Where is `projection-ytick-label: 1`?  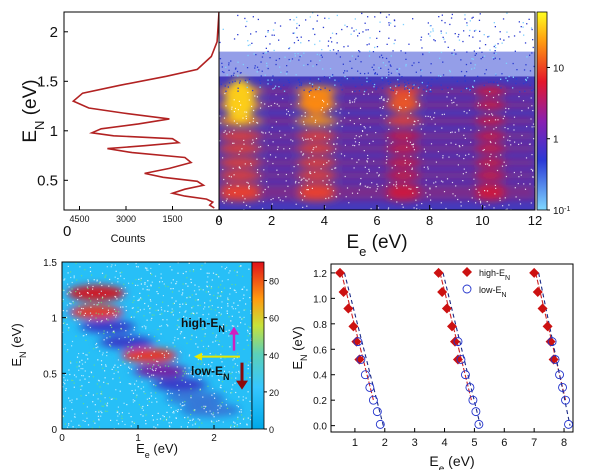
projection-ytick-label: 1 is located at coordinates (54, 131).